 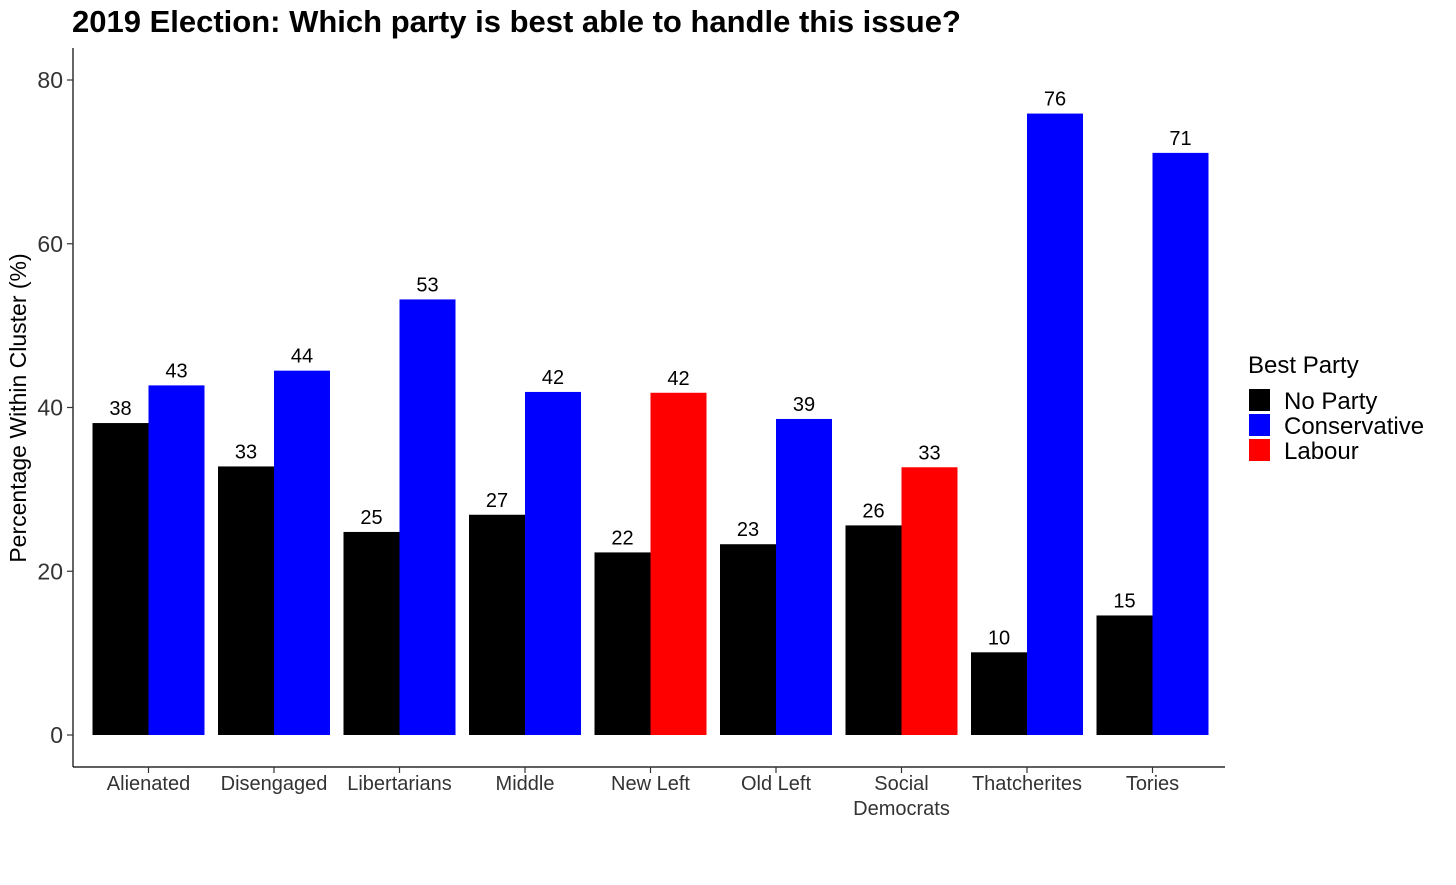 What do you see at coordinates (748, 530) in the screenshot?
I see `data-label: 23` at bounding box center [748, 530].